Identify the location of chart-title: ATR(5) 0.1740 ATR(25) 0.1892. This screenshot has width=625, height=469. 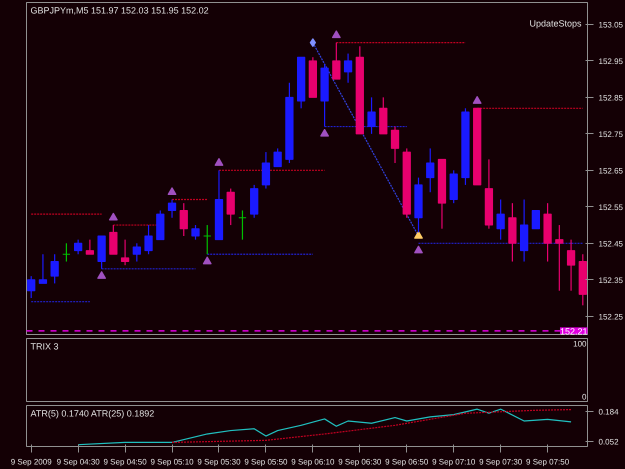
(92, 413).